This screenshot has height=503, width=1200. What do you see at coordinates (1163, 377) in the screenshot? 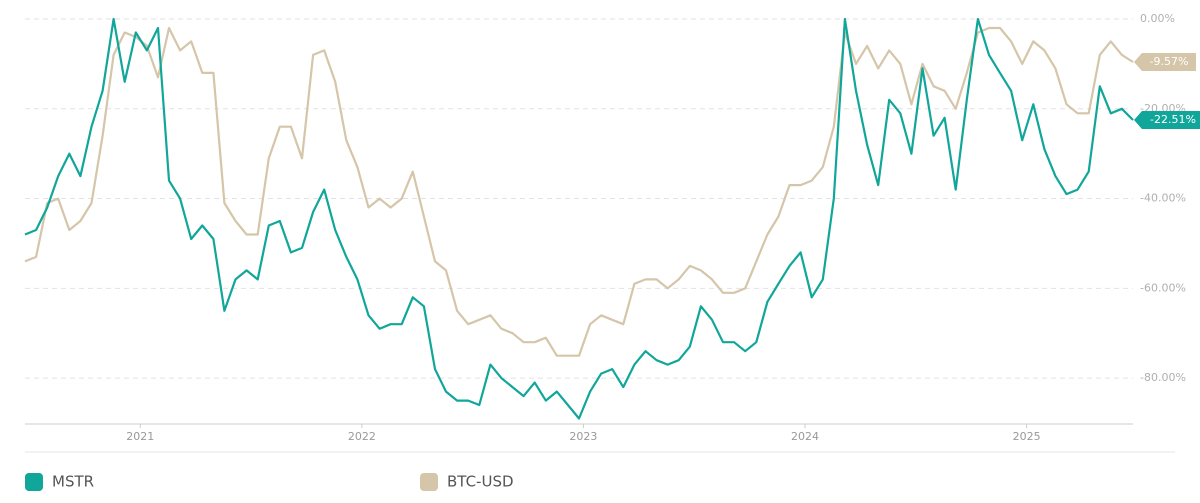
I see `y-tick-label: -80.00%` at bounding box center [1163, 377].